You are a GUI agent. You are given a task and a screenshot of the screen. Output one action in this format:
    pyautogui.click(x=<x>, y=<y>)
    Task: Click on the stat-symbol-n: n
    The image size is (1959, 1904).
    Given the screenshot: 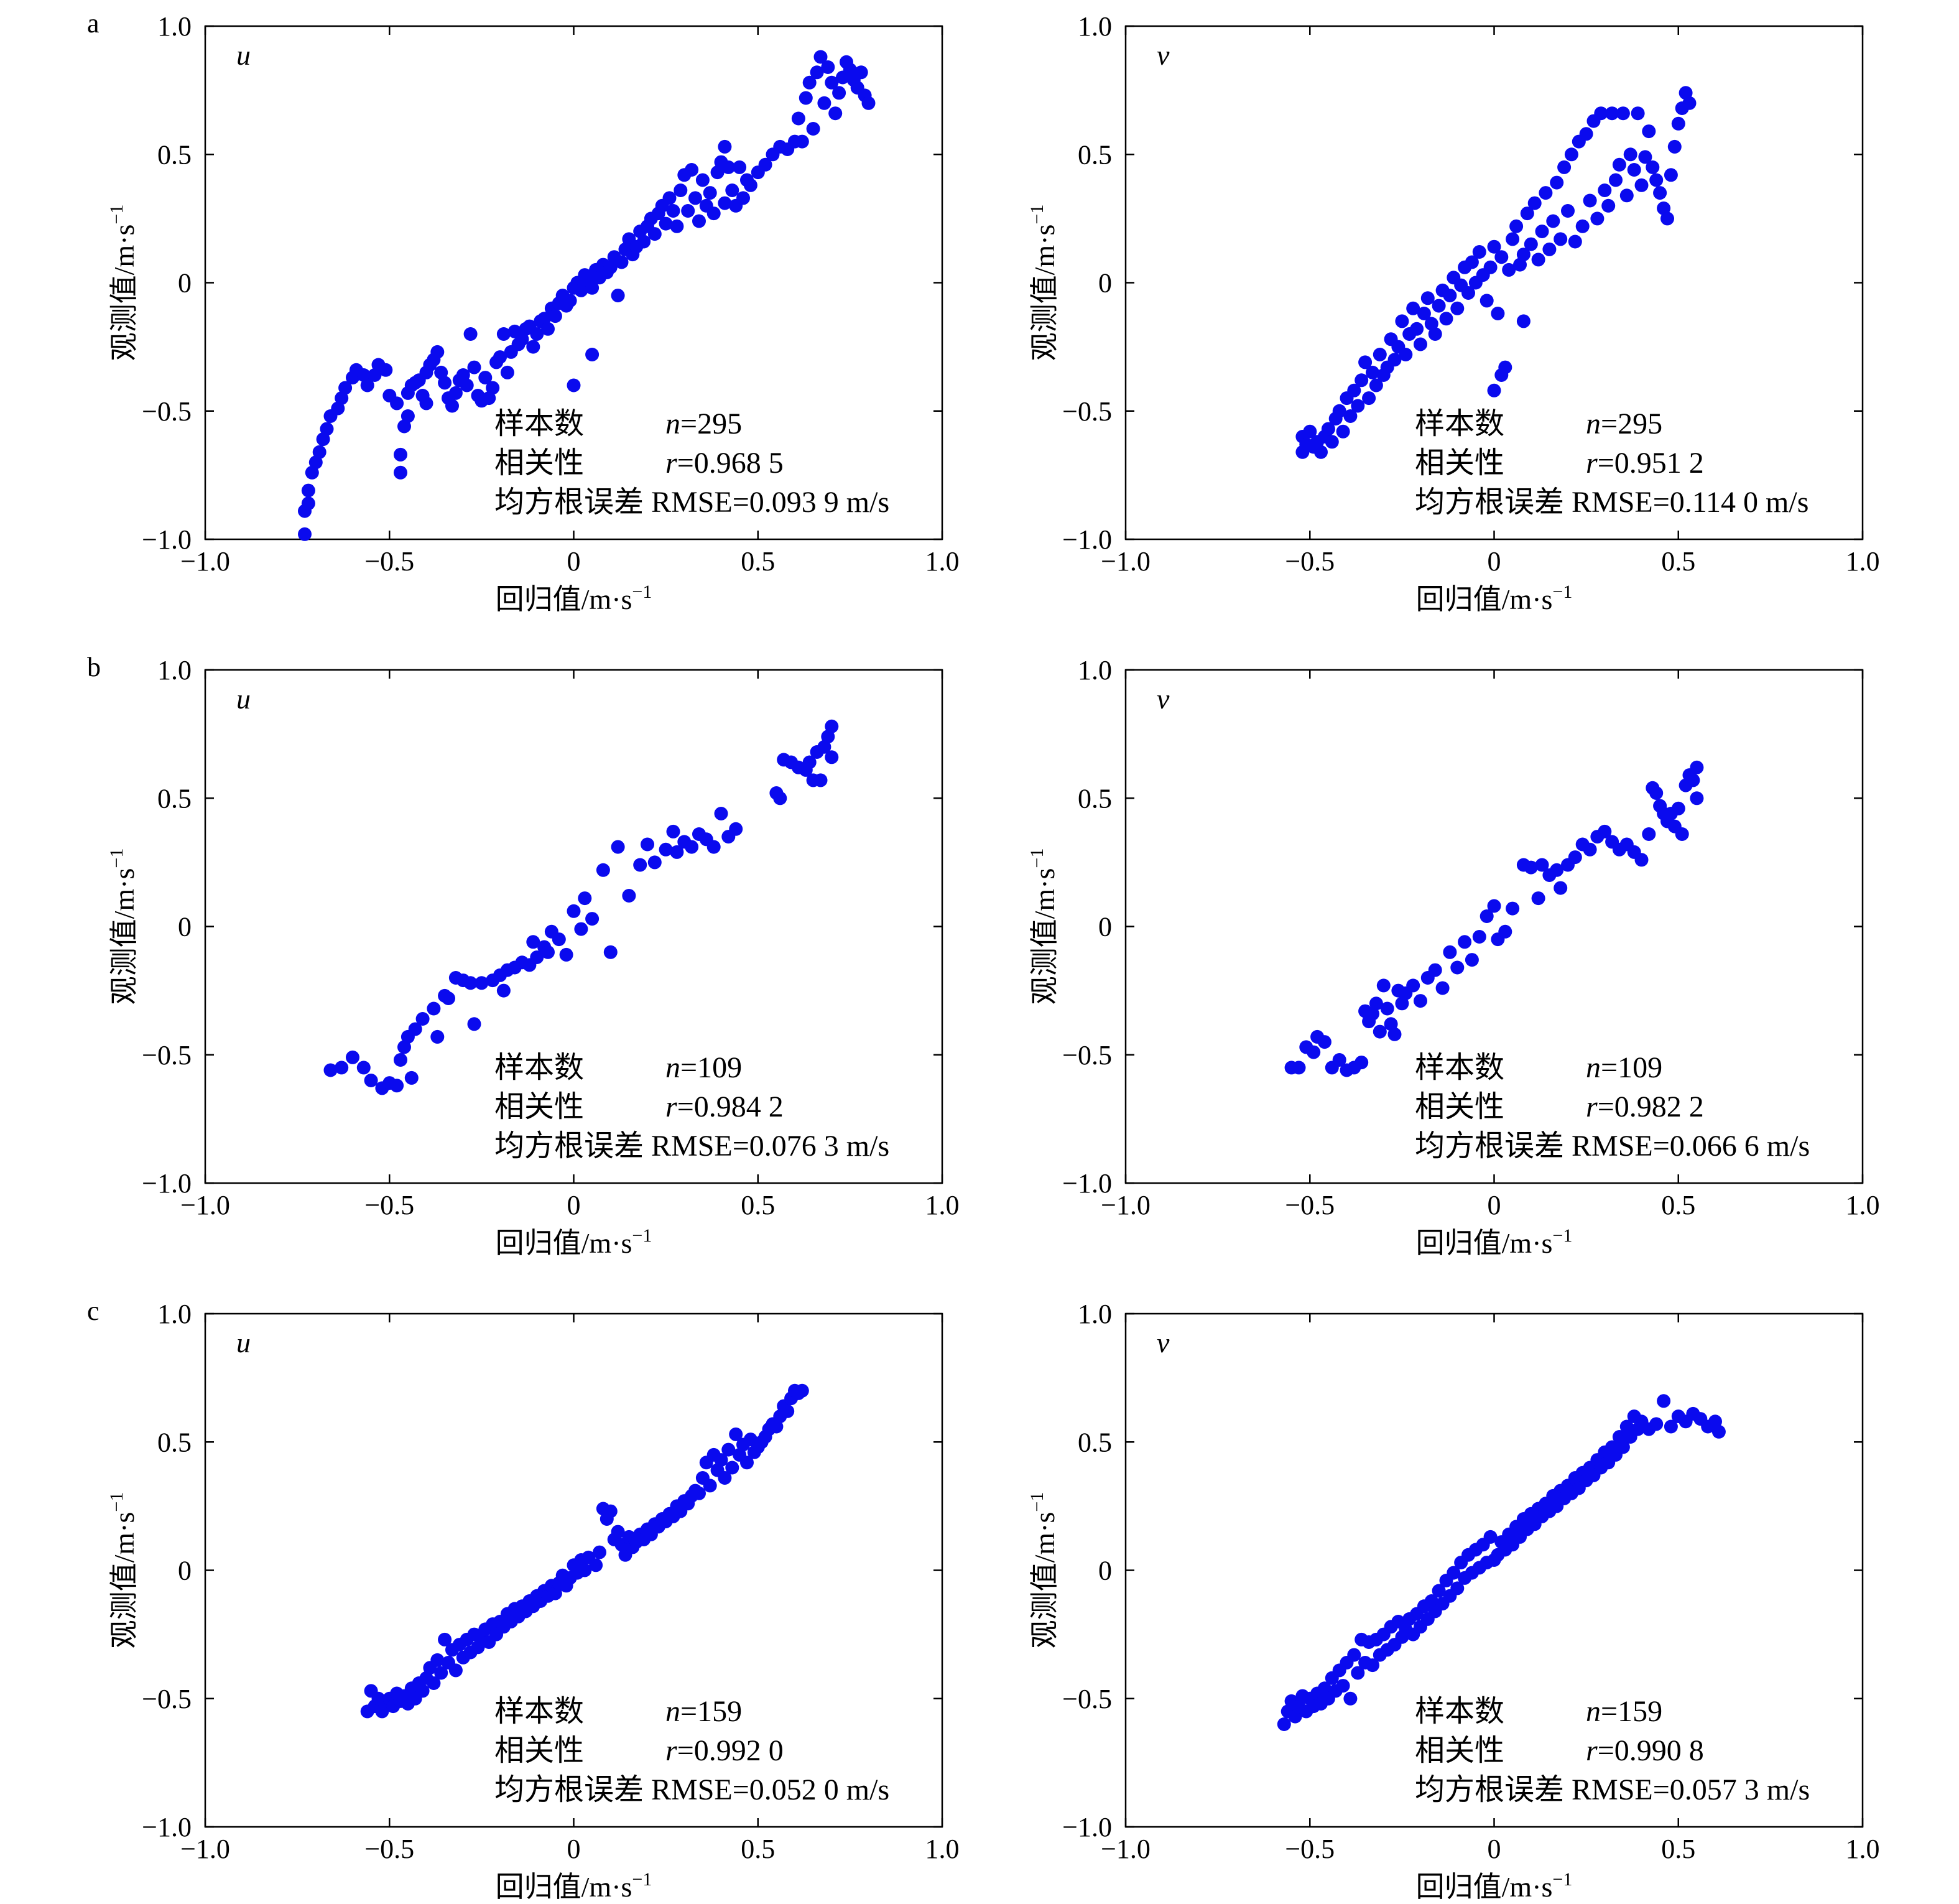 What is the action you would take?
    pyautogui.click(x=1593, y=423)
    